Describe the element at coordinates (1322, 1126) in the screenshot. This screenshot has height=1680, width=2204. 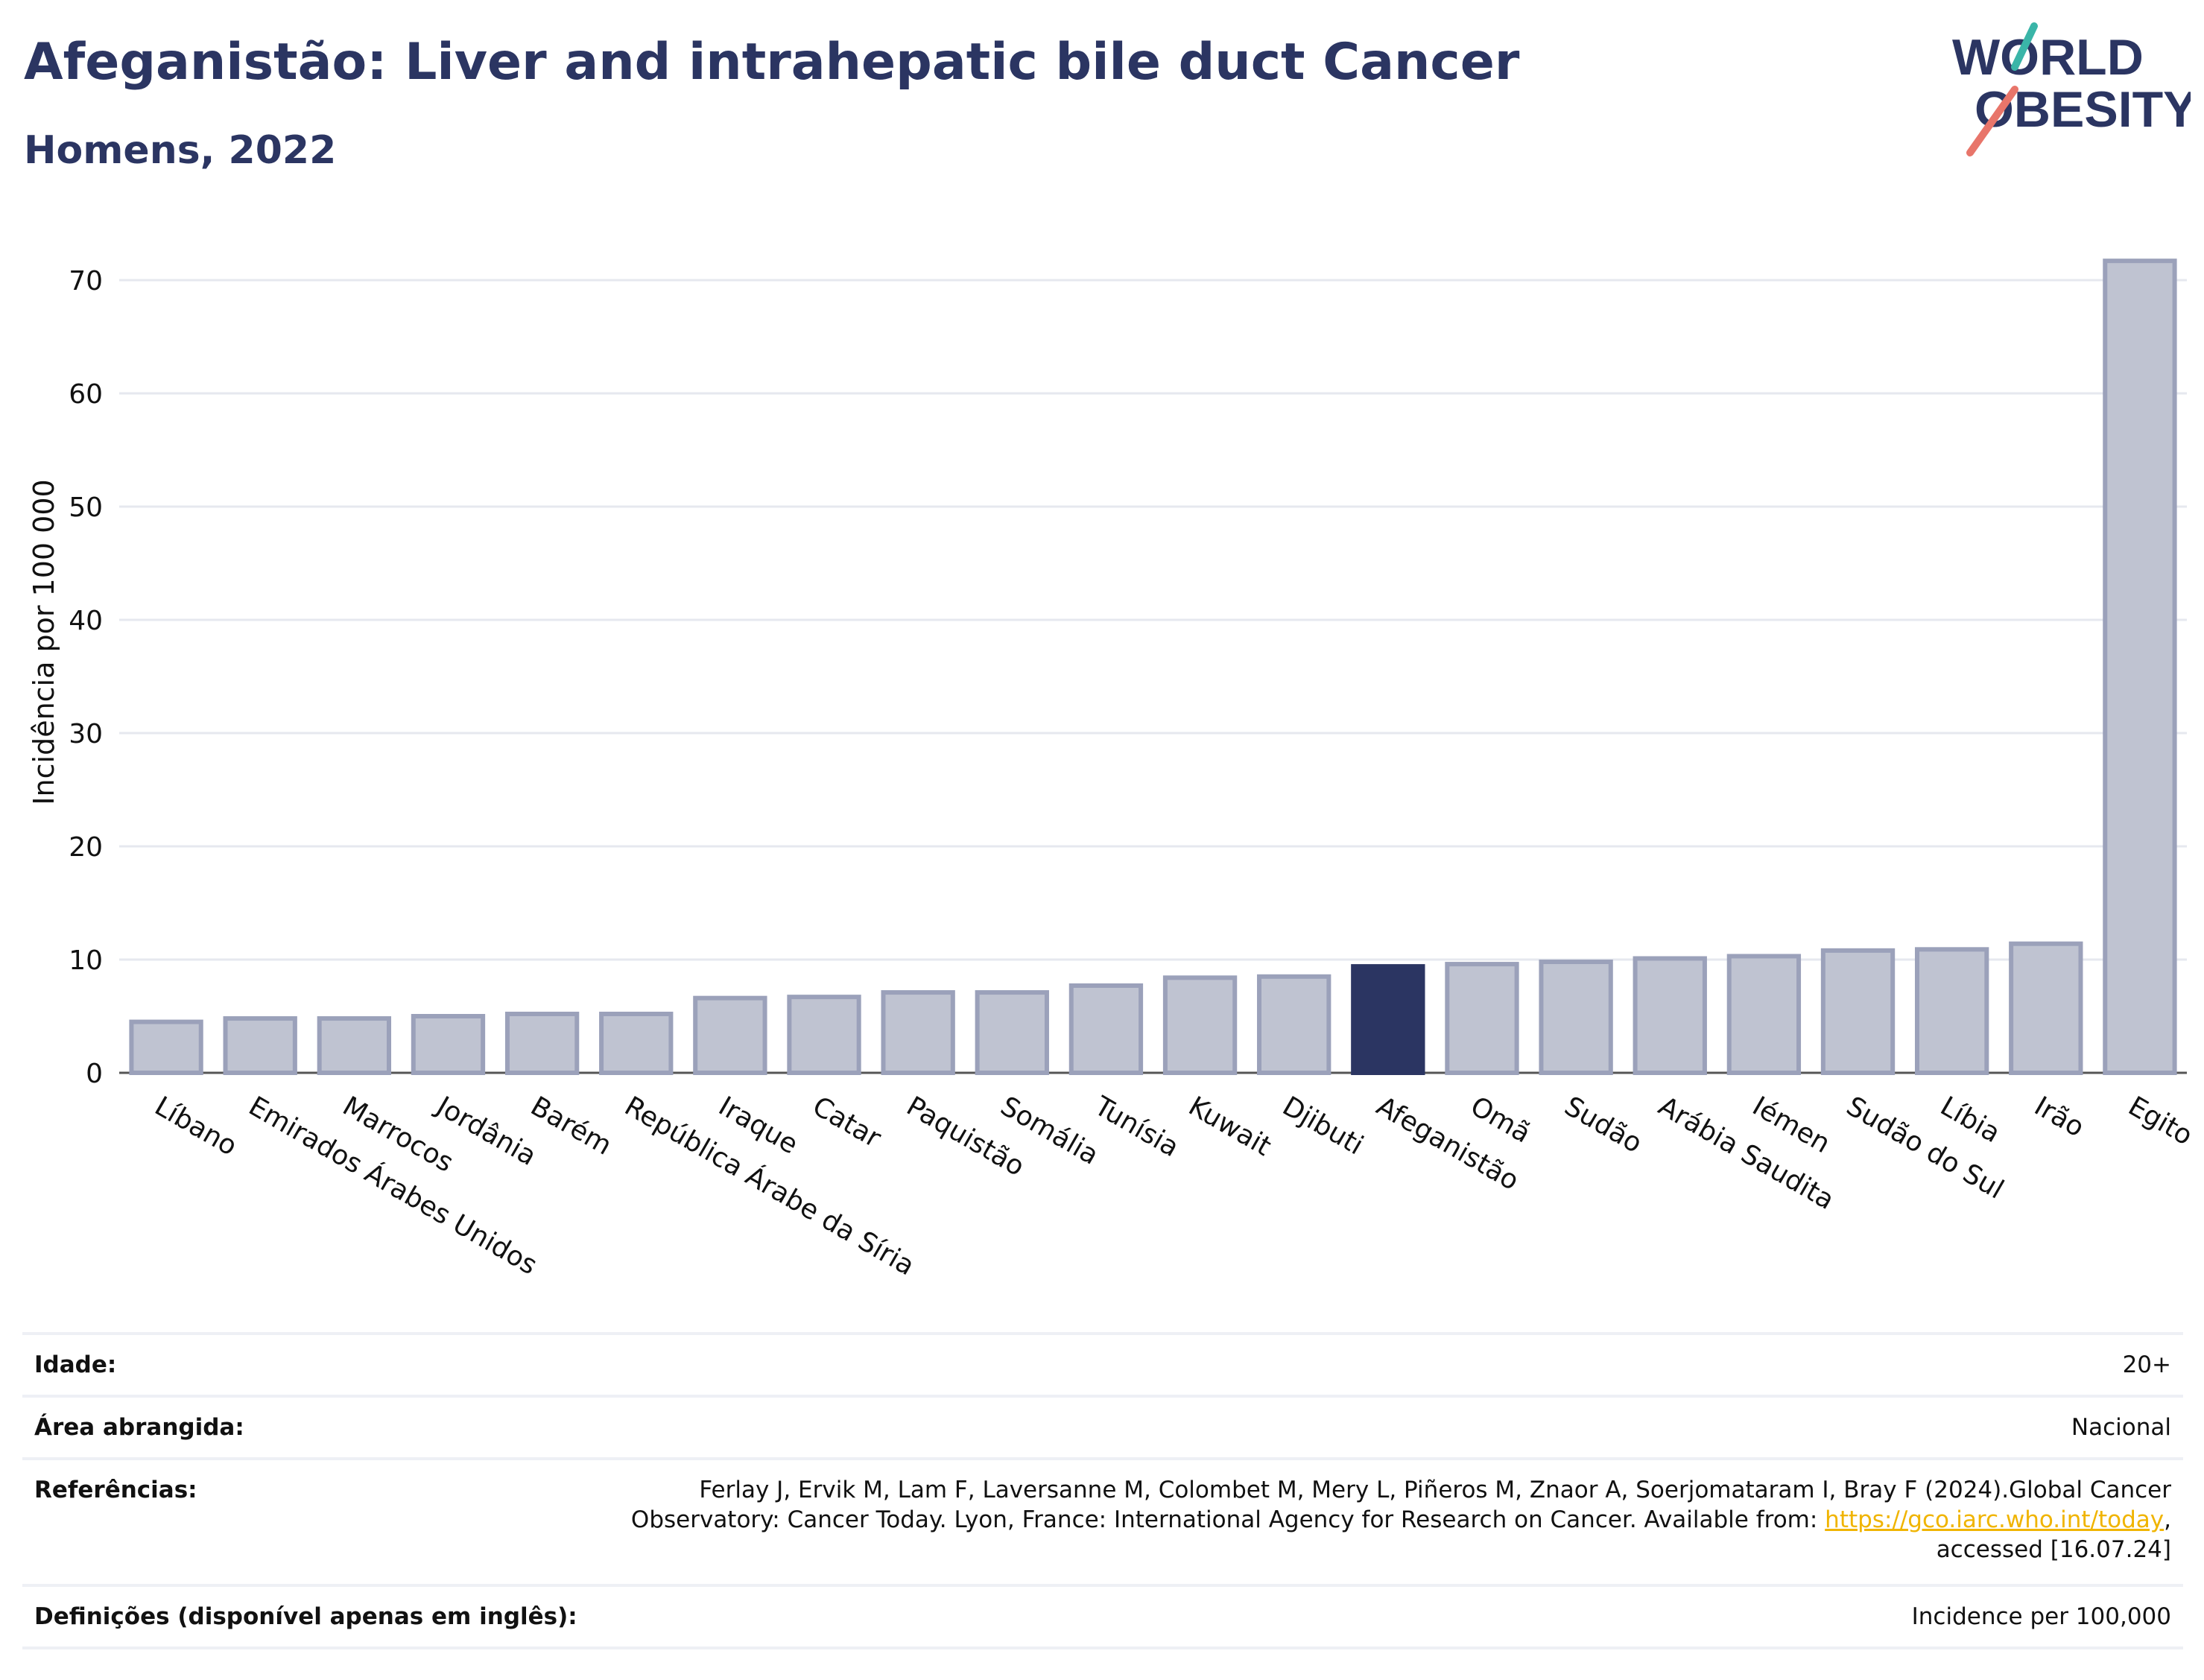
I see `x-tick-label: Djibuti` at that location.